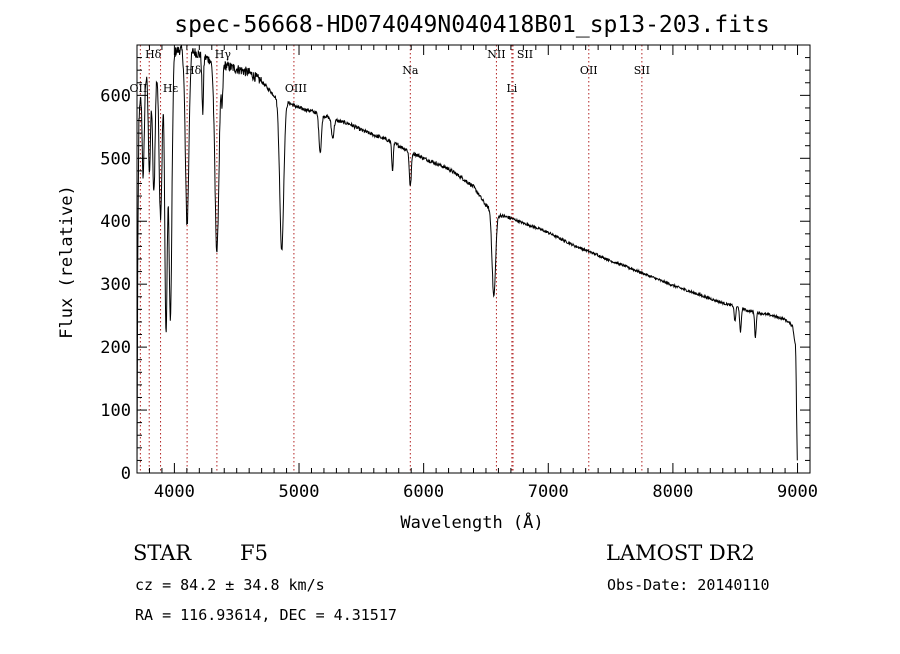  Describe the element at coordinates (548, 492) in the screenshot. I see `x-tick-label: 7000` at that location.